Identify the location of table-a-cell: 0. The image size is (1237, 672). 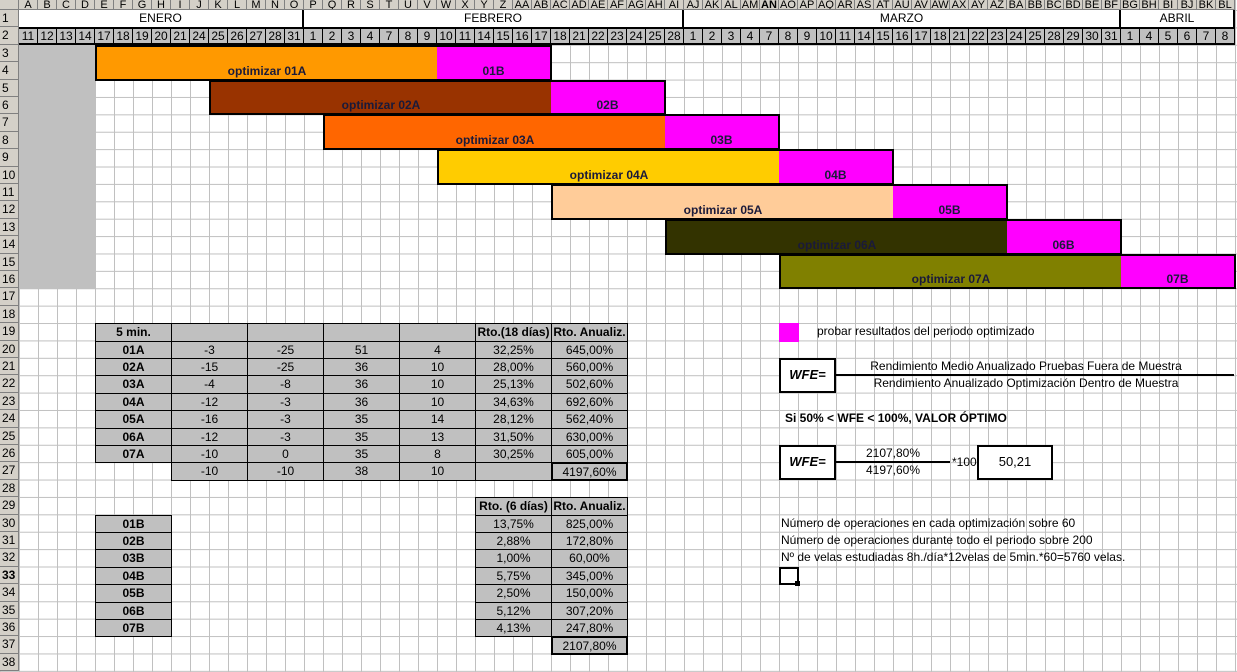
(285, 454).